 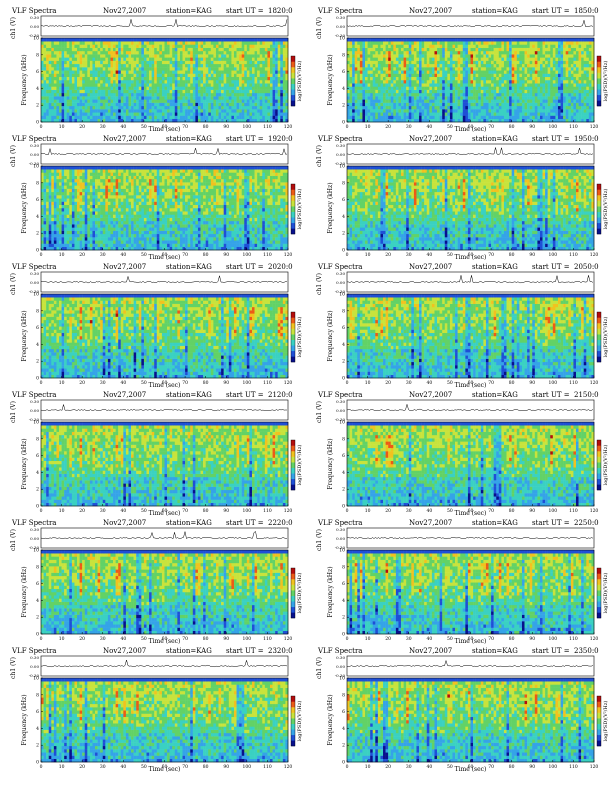 I want to click on panel-station: station=KAG, so click(x=189, y=523).